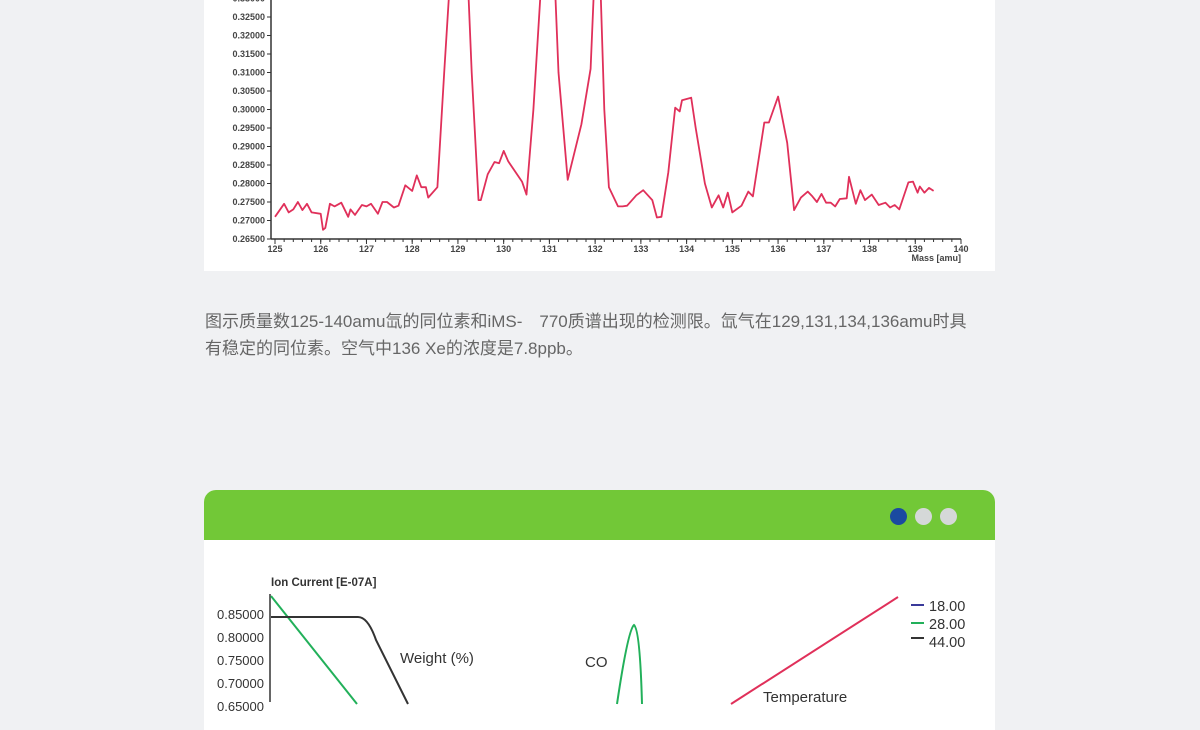  Describe the element at coordinates (503, 249) in the screenshot. I see `x-tick-label: 130` at that location.